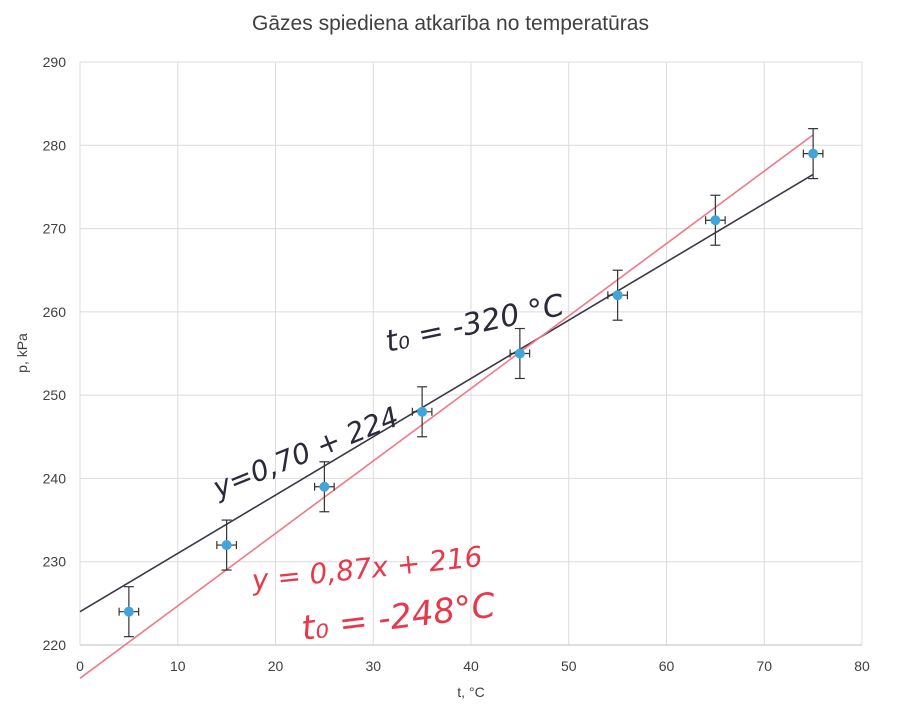  What do you see at coordinates (366, 568) in the screenshot?
I see `handwritten-annotation: y = 0,87x + 216` at bounding box center [366, 568].